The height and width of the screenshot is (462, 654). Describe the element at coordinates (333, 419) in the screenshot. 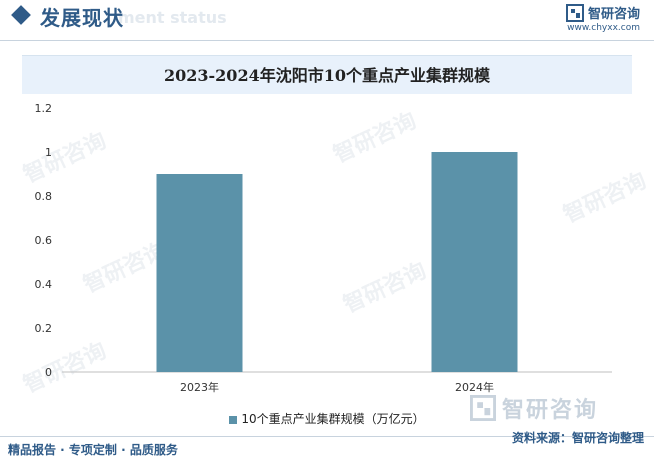

I see `legend-label: 10个重点产业集群规模（万亿元）` at that location.